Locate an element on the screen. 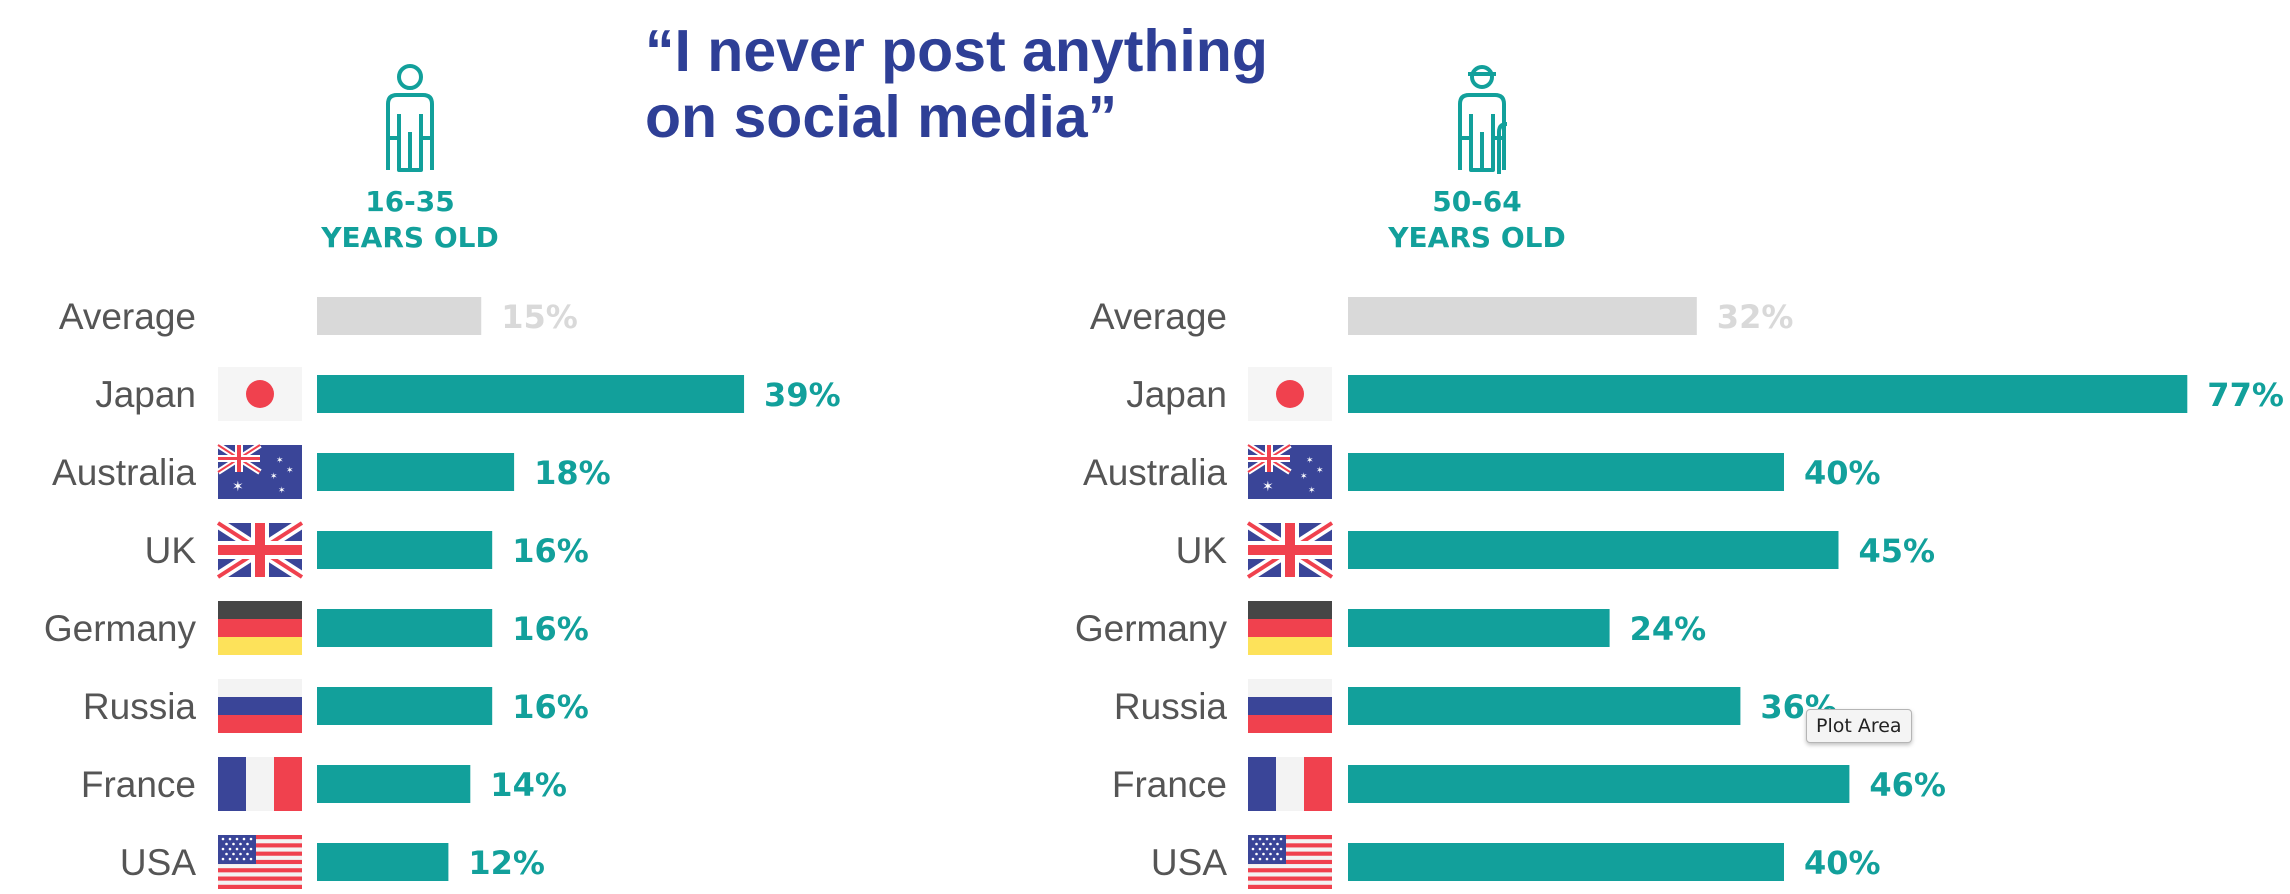 The width and height of the screenshot is (2290, 894). age-group-left: 16-35 YEARS OLD is located at coordinates (410, 220).